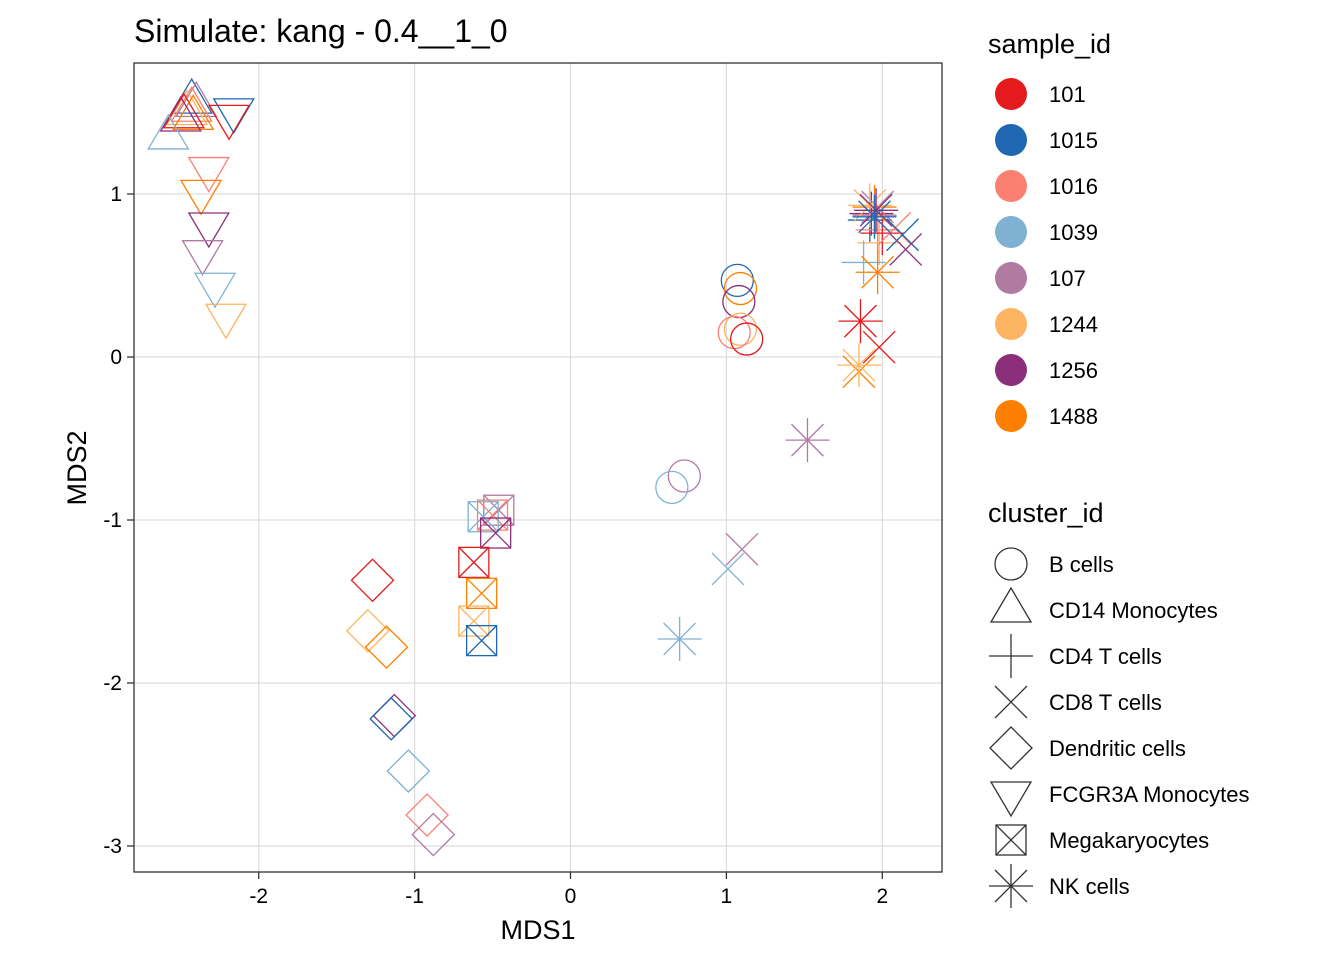 The image size is (1344, 960). What do you see at coordinates (1073, 416) in the screenshot?
I see `legend-label: 1488` at bounding box center [1073, 416].